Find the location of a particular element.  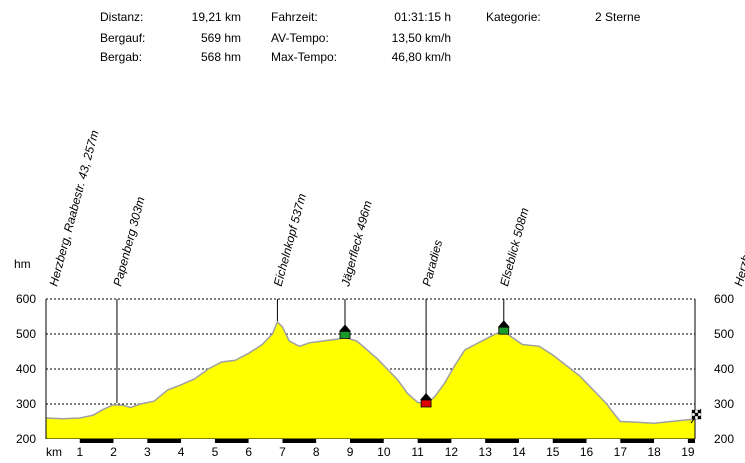

x-tick-label: 14 is located at coordinates (519, 452).